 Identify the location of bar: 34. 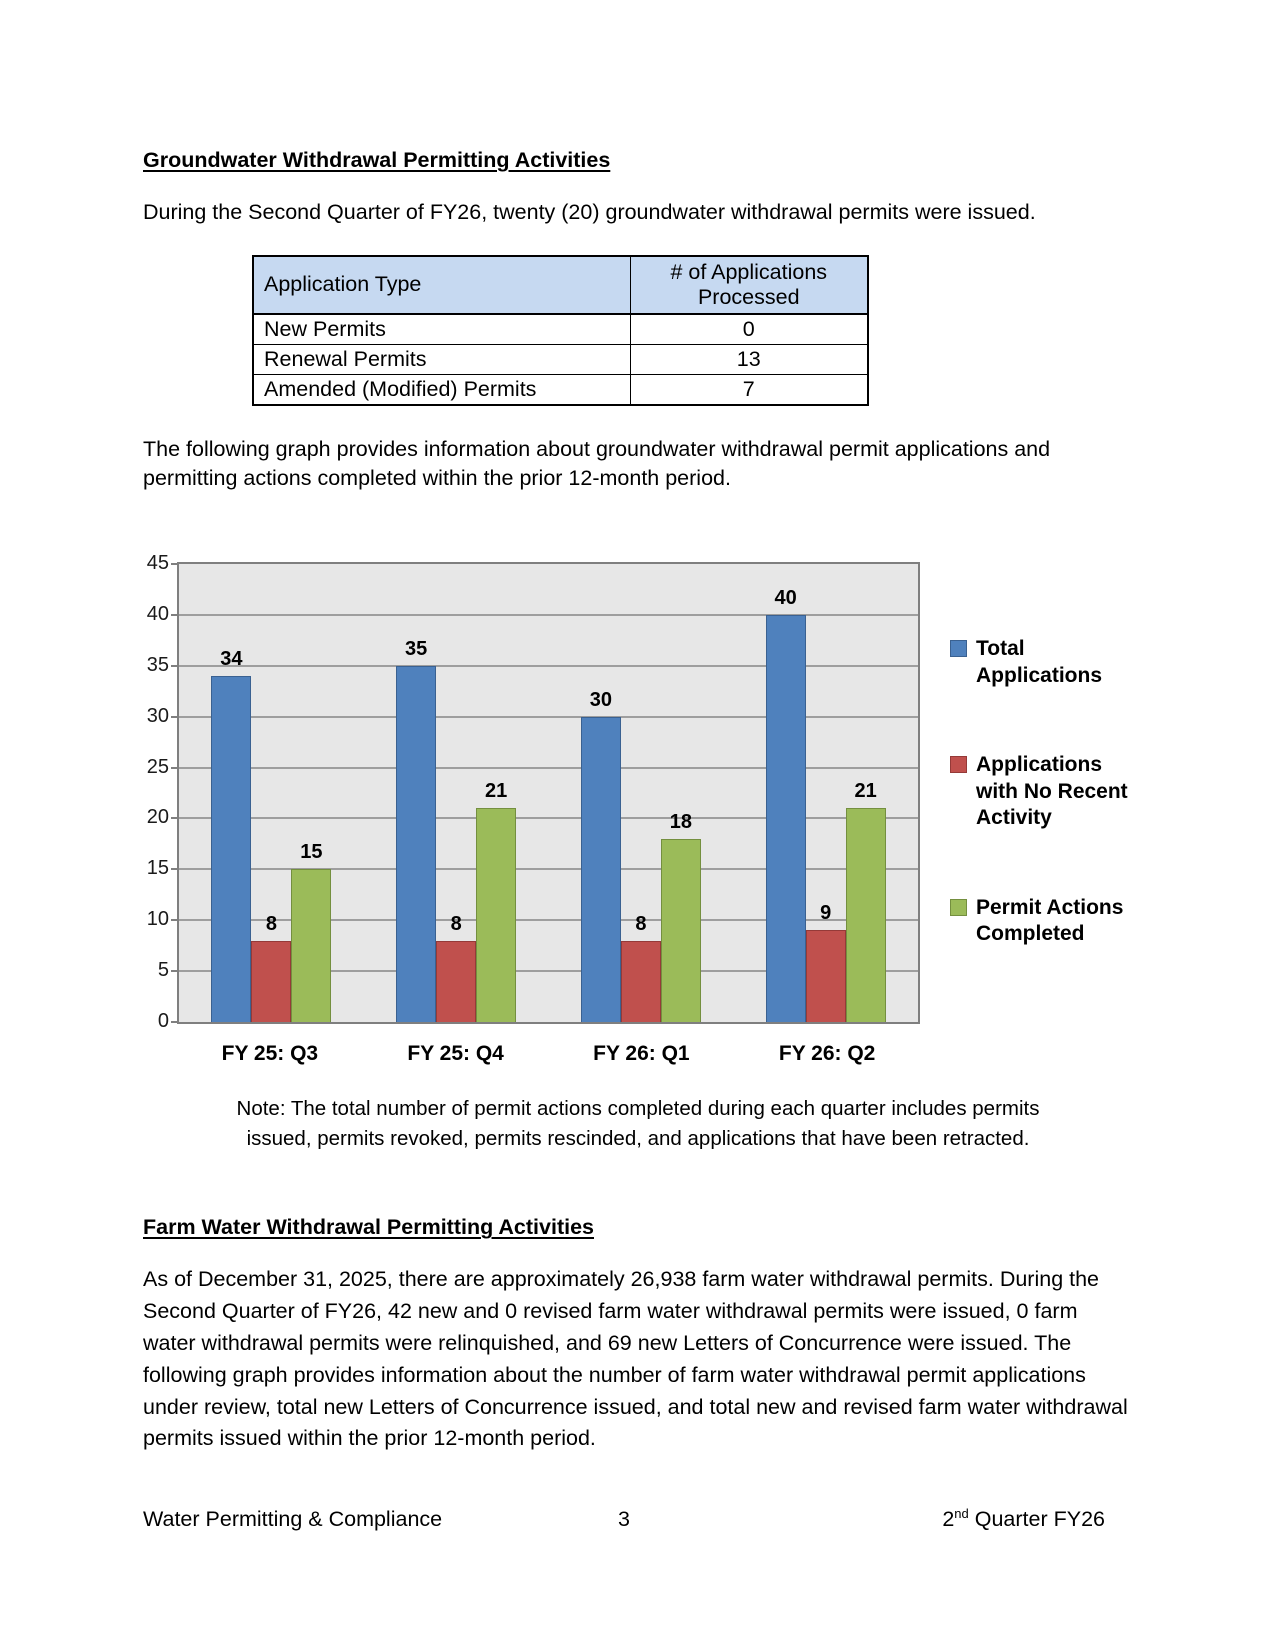
(231, 835).